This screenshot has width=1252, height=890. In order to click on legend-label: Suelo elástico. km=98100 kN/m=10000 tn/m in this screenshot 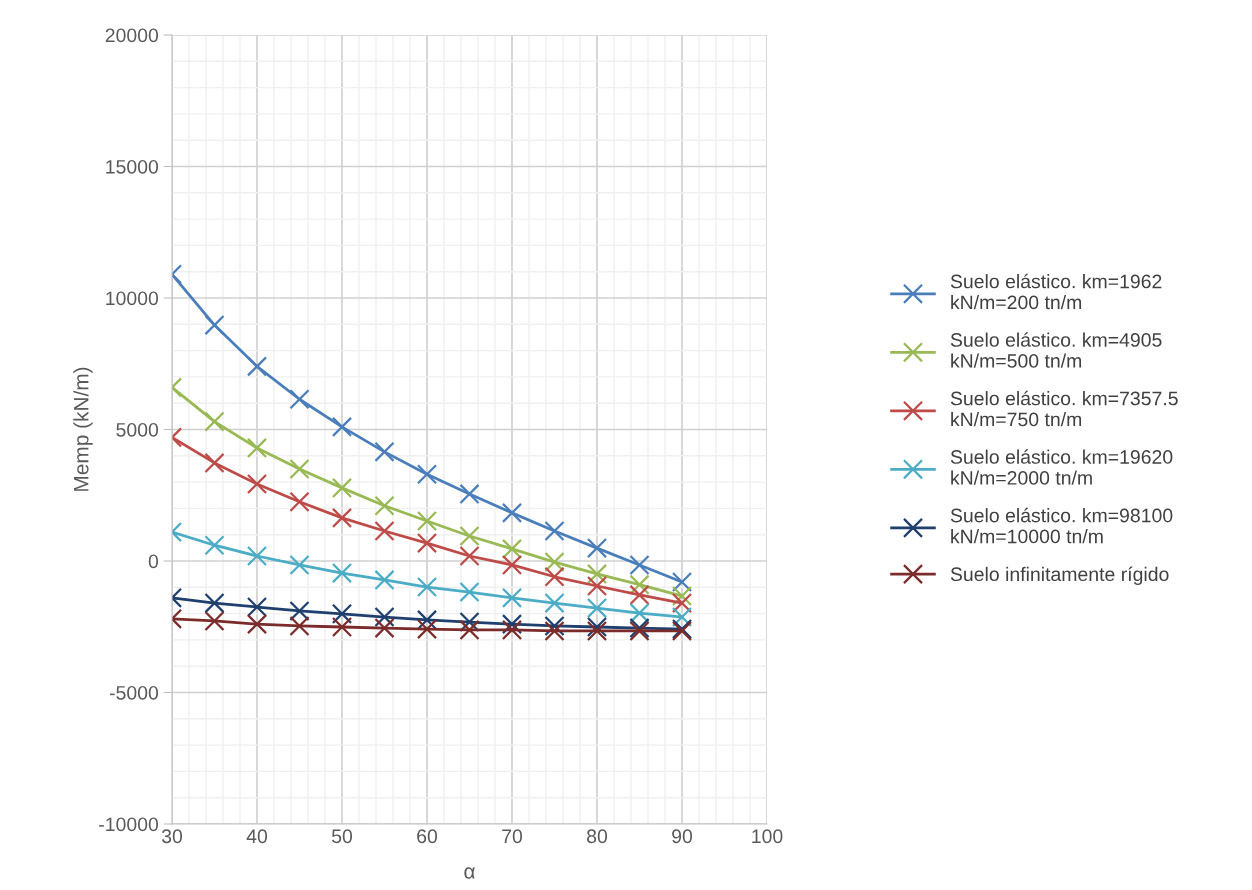, I will do `click(1061, 525)`.